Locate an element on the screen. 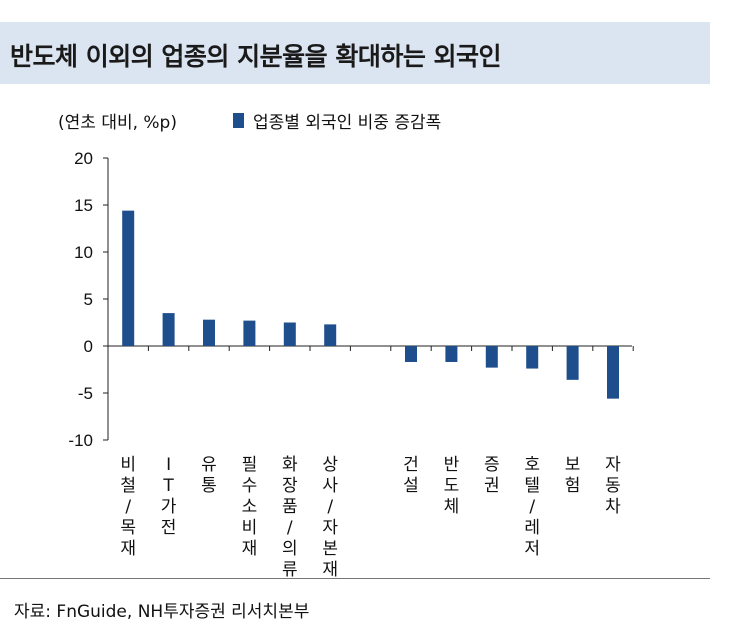  x-tick-label: 상 사 / 자 본 재 is located at coordinates (330, 516).